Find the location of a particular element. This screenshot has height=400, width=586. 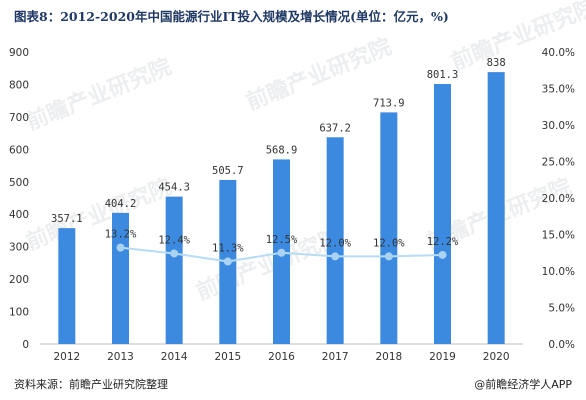

y-right-tick-label: 40.0% is located at coordinates (558, 53).